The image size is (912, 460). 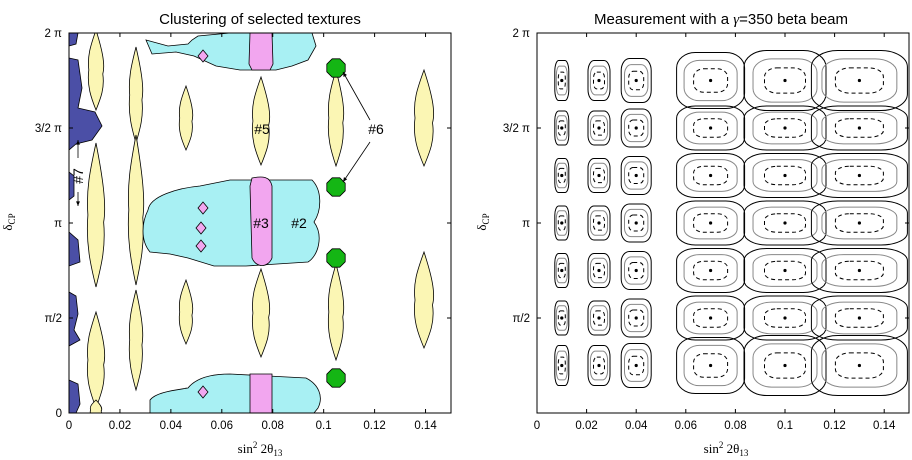 I want to click on x-tick-label: 0.08, so click(x=735, y=426).